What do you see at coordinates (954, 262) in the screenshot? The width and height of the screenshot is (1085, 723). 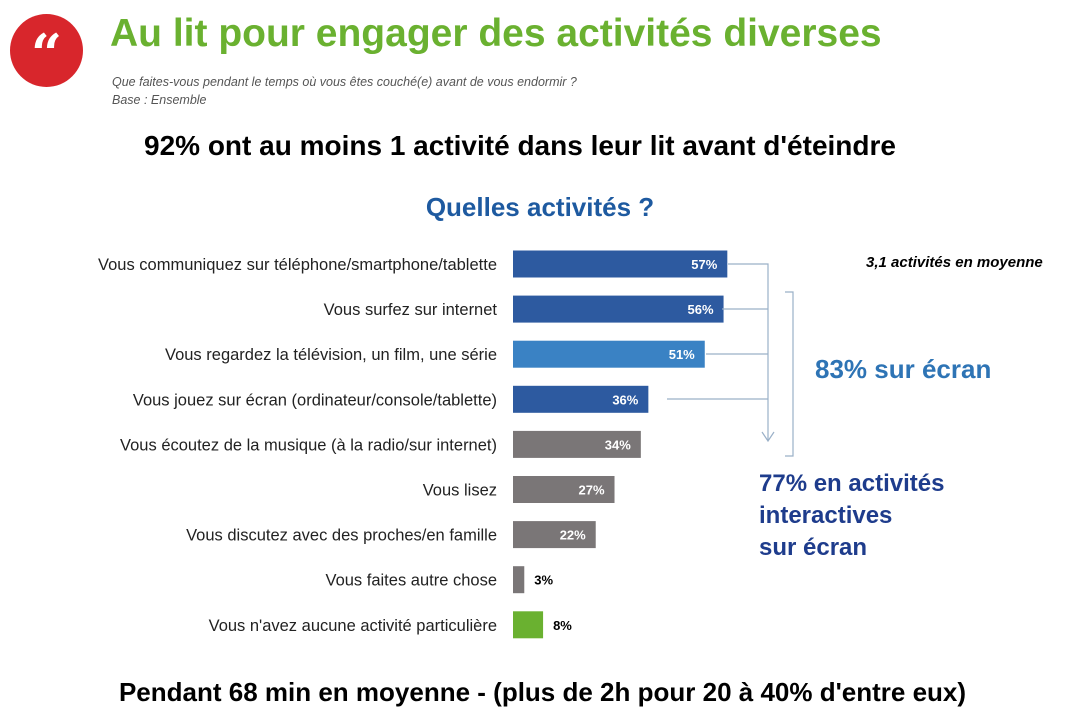 I see `average-activities-note: 3,1 activités en moyenne` at bounding box center [954, 262].